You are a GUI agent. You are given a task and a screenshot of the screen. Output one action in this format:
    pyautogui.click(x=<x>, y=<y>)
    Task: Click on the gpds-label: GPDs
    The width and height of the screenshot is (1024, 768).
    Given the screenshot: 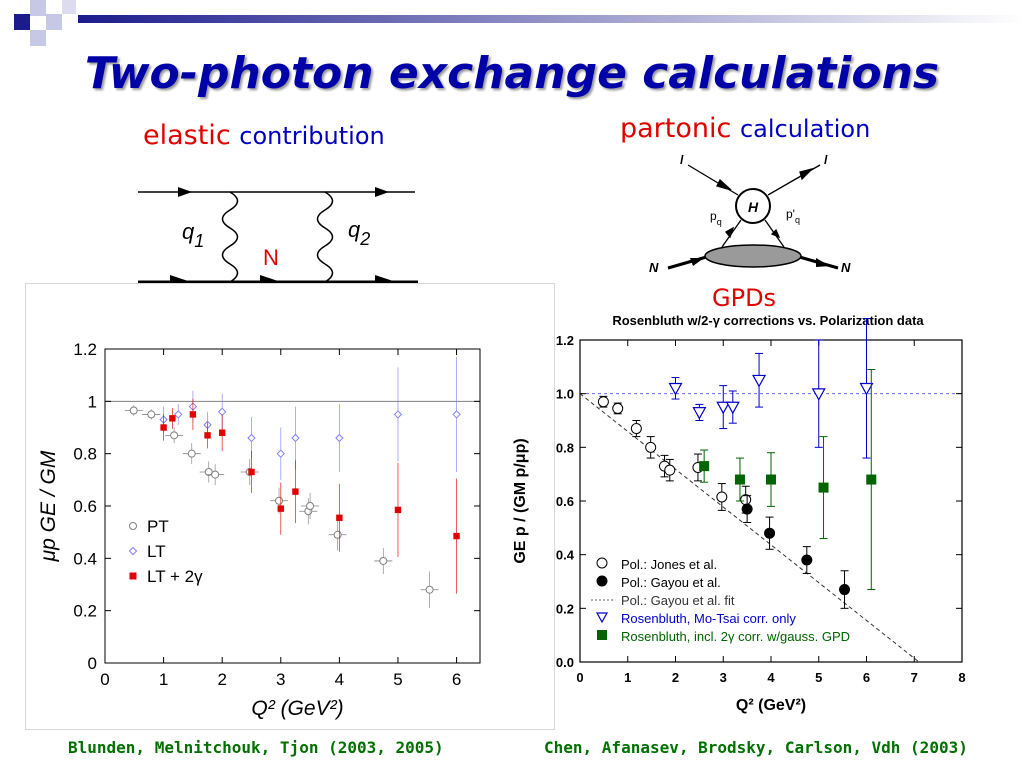 What is the action you would take?
    pyautogui.click(x=744, y=298)
    